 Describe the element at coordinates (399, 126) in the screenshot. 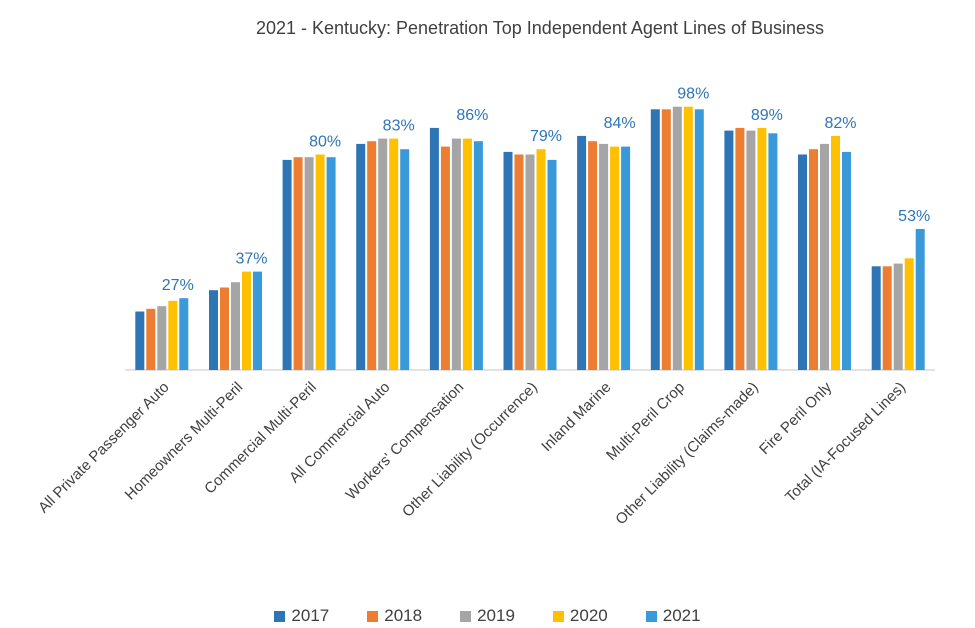

I see `data-label-4: 83%` at that location.